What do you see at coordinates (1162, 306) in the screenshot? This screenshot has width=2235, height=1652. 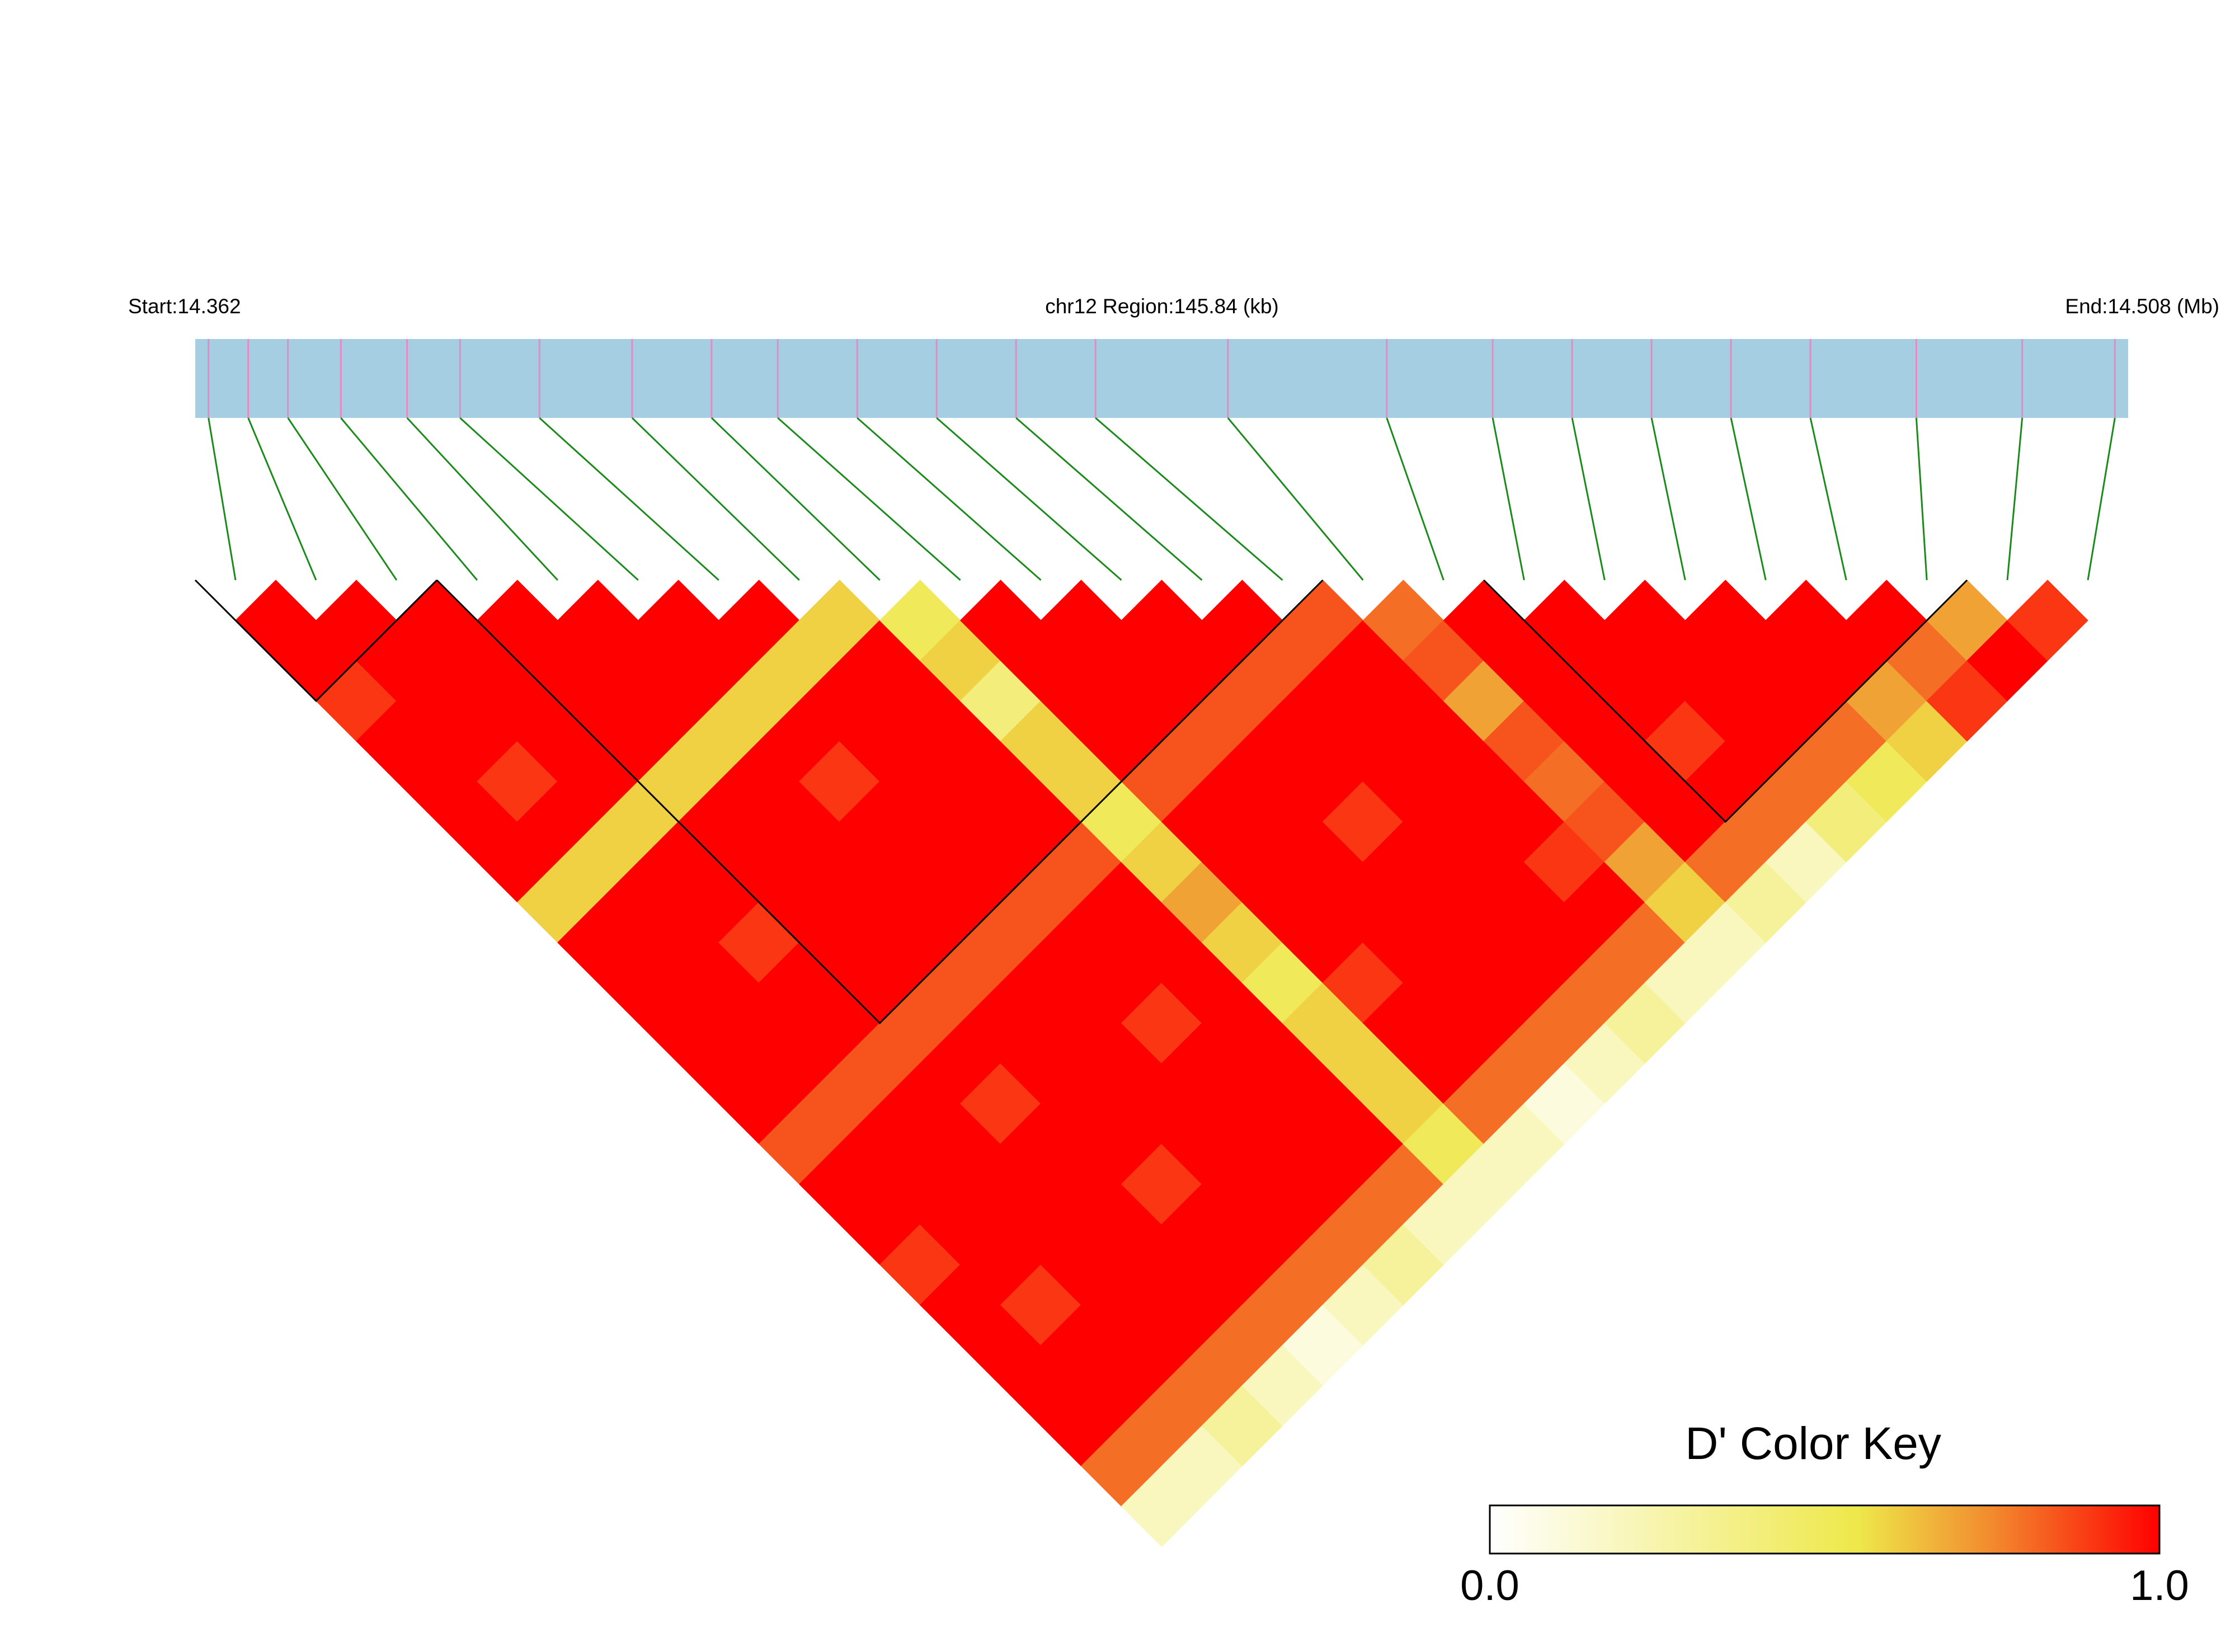 I see `region-label: chr12 Region:145.84 (kb)` at bounding box center [1162, 306].